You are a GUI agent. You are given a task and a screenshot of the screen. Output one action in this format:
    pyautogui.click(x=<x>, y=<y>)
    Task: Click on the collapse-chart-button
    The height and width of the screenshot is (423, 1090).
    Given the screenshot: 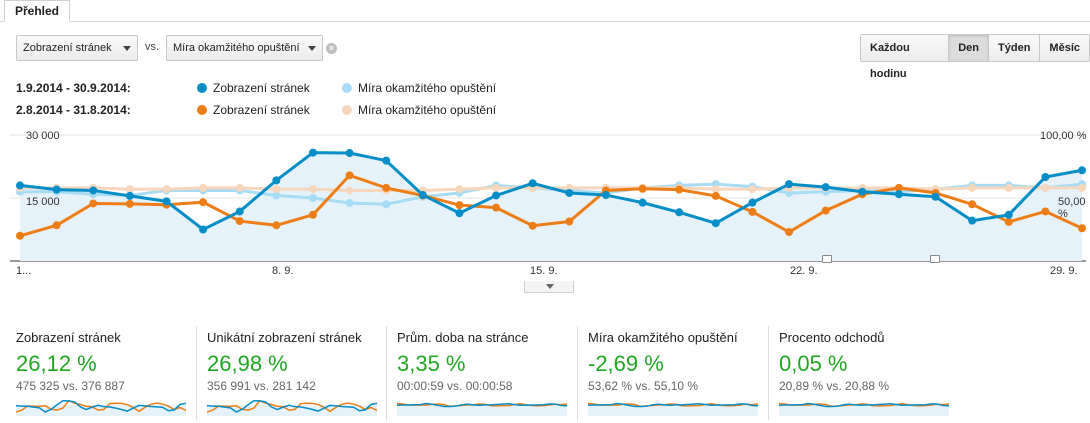 What is the action you would take?
    pyautogui.click(x=549, y=287)
    